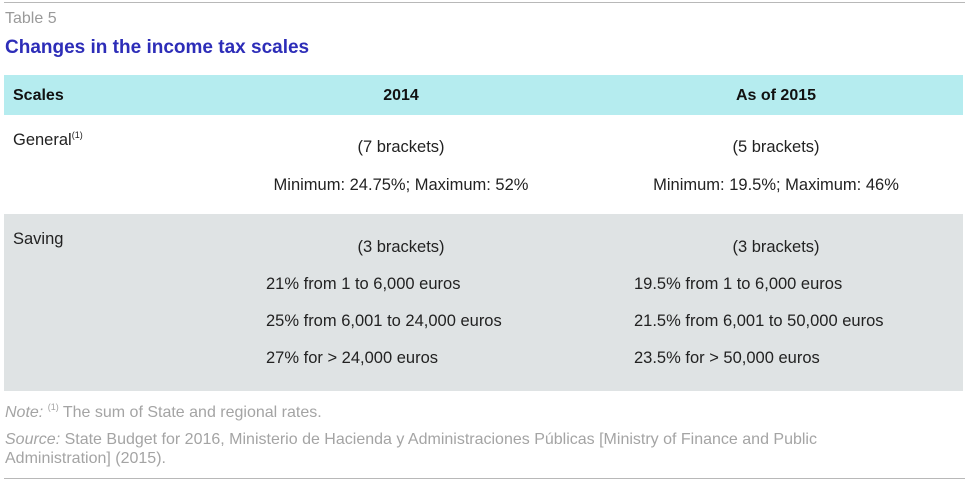  What do you see at coordinates (484, 478) in the screenshot?
I see `bottom-rule` at bounding box center [484, 478].